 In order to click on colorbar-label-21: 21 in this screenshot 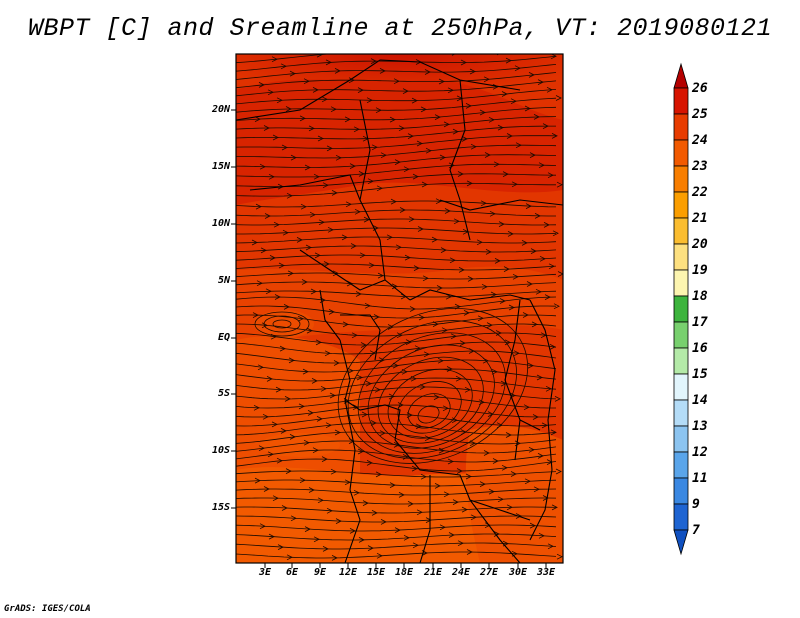, I will do `click(700, 218)`.